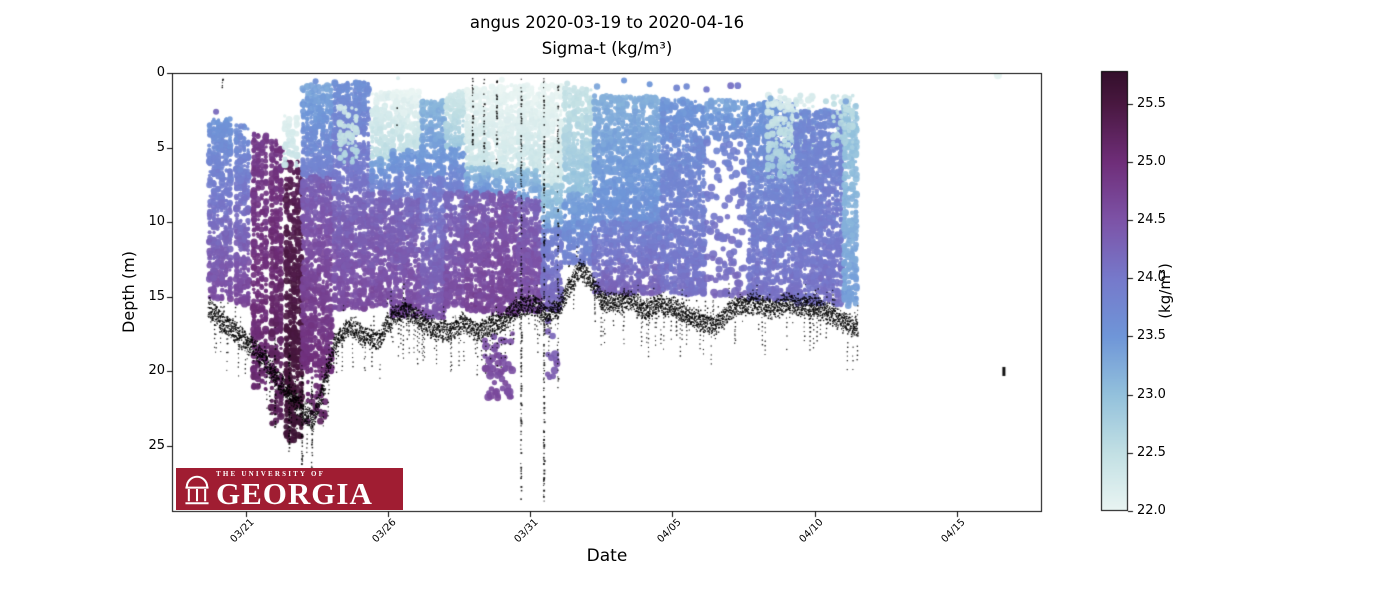 Image resolution: width=1400 pixels, height=600 pixels. What do you see at coordinates (1151, 510) in the screenshot?
I see `colorbar-tick-label: 22.0` at bounding box center [1151, 510].